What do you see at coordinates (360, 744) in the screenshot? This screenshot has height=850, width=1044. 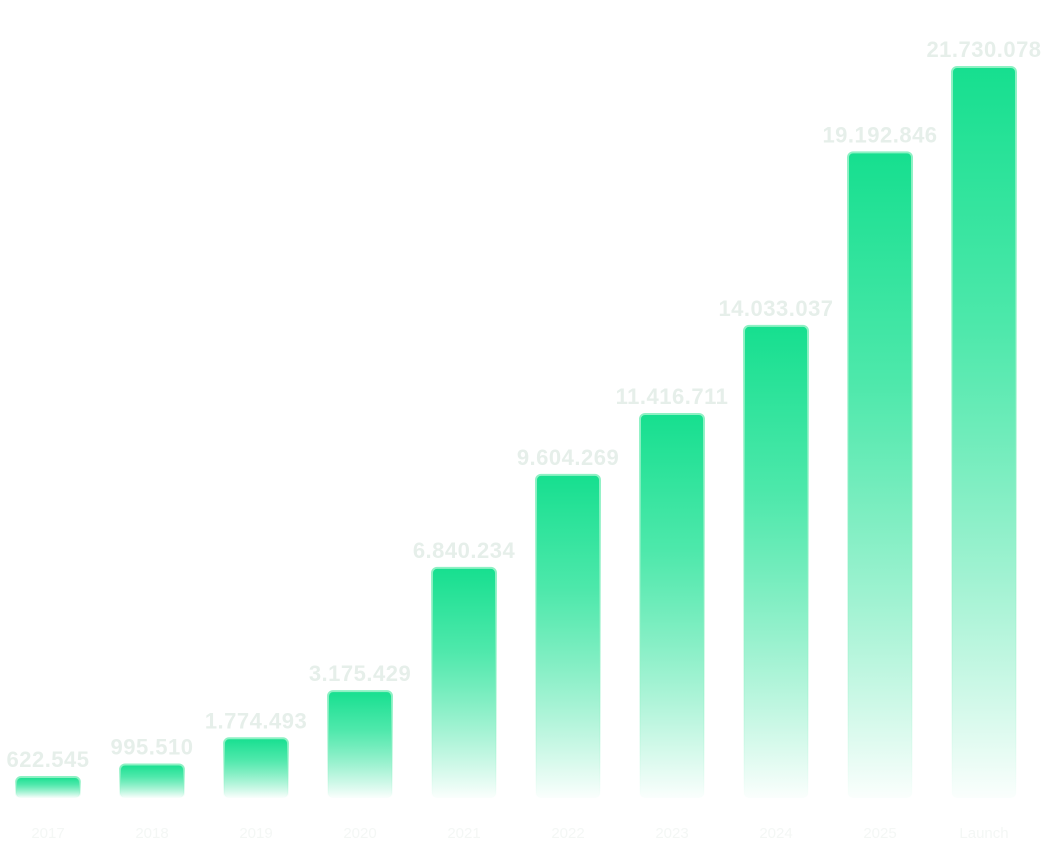 I see `bar-2020` at bounding box center [360, 744].